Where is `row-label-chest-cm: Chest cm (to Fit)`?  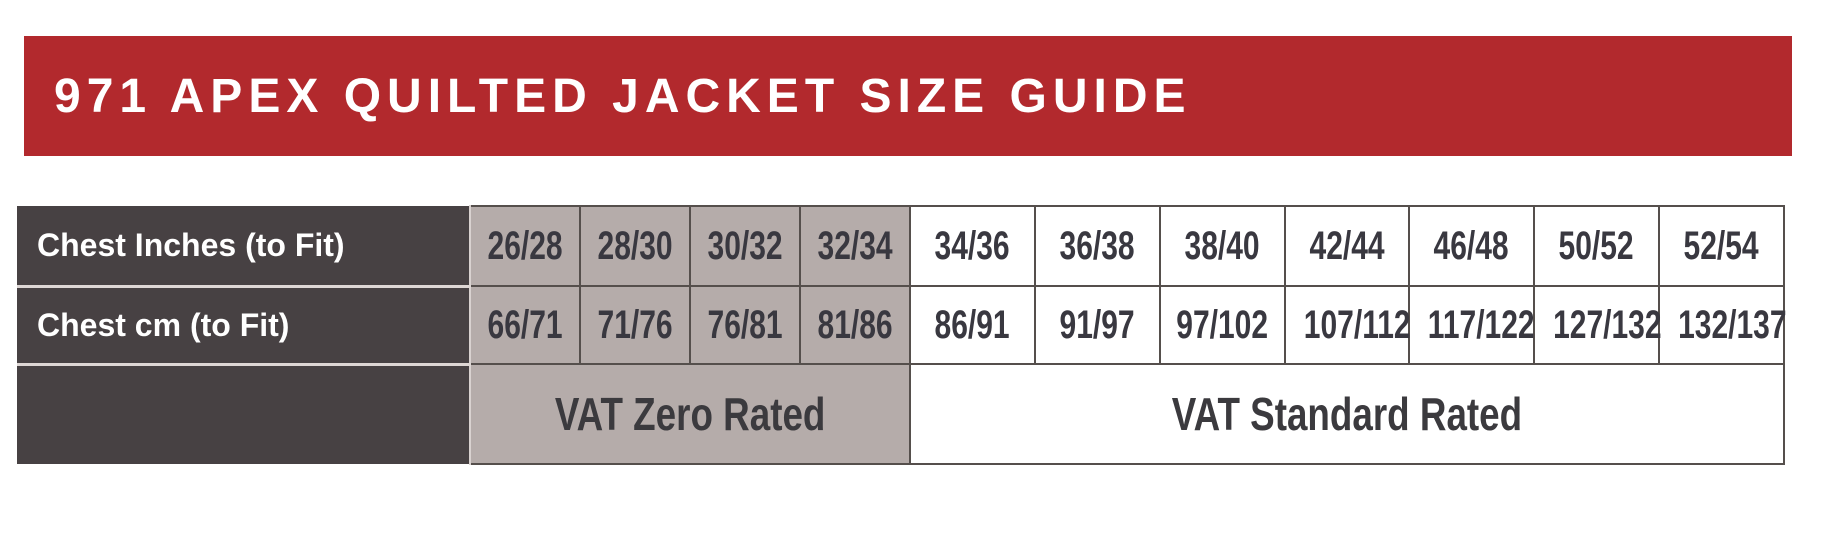
row-label-chest-cm: Chest cm (to Fit) is located at coordinates (244, 326).